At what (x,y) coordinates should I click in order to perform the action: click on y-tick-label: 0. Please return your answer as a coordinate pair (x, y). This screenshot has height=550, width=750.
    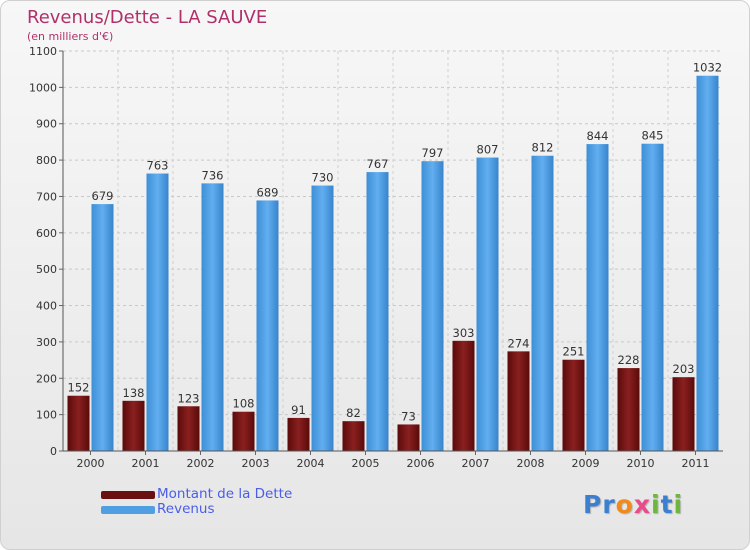
    Looking at the image, I should click on (53, 451).